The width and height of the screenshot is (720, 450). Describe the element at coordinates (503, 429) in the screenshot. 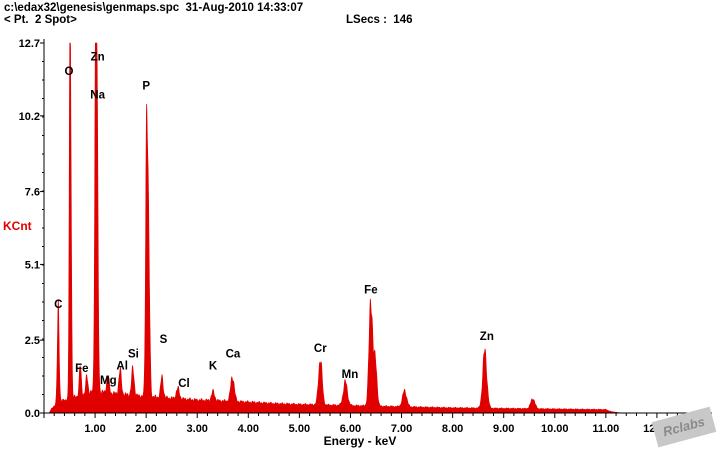

I see `x-tick-label: 9.00` at that location.